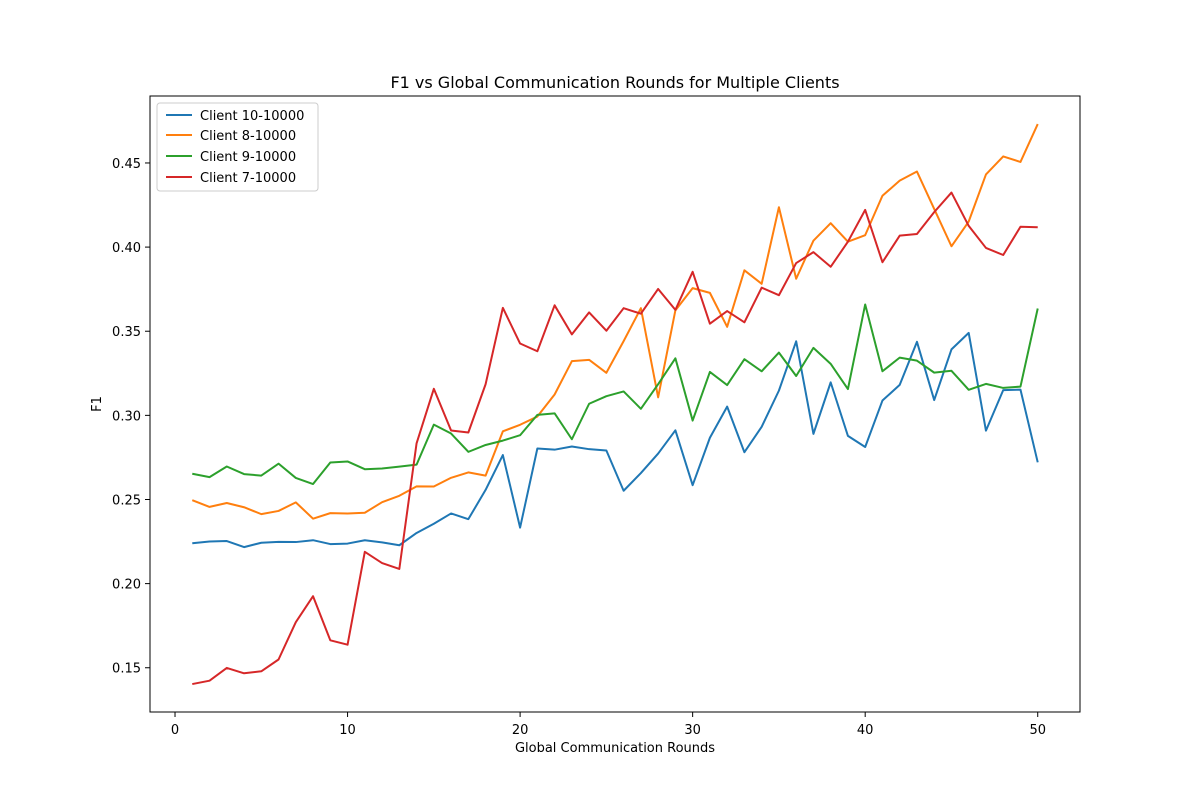  Describe the element at coordinates (97, 404) in the screenshot. I see `y-axis-label: F1` at that location.